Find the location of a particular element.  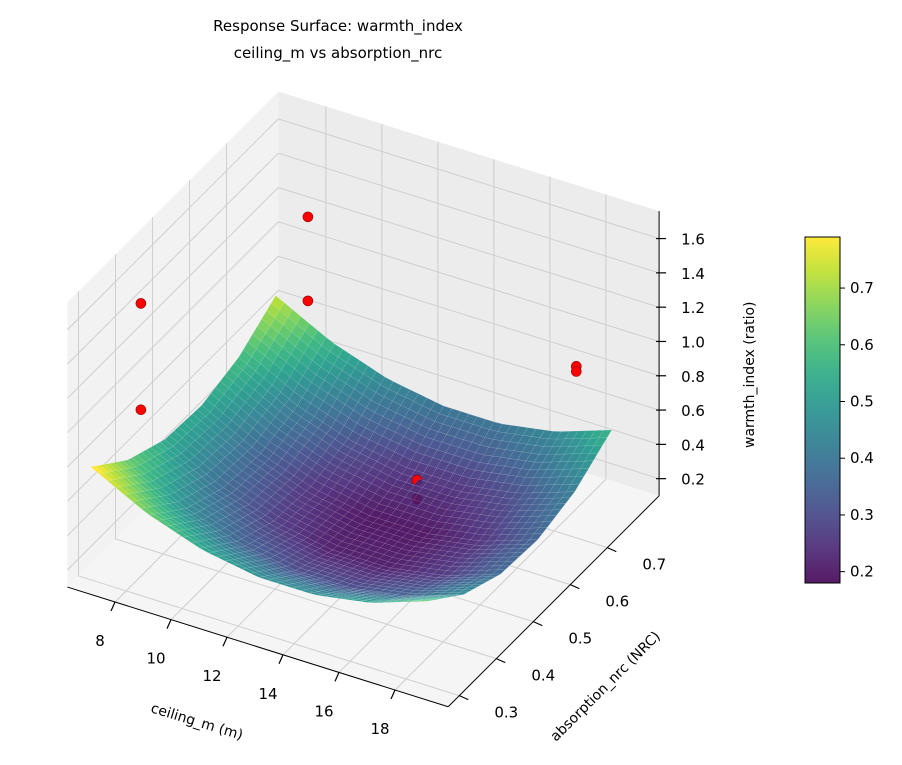

z-axis-label: warmth_index (ratio) is located at coordinates (750, 375).